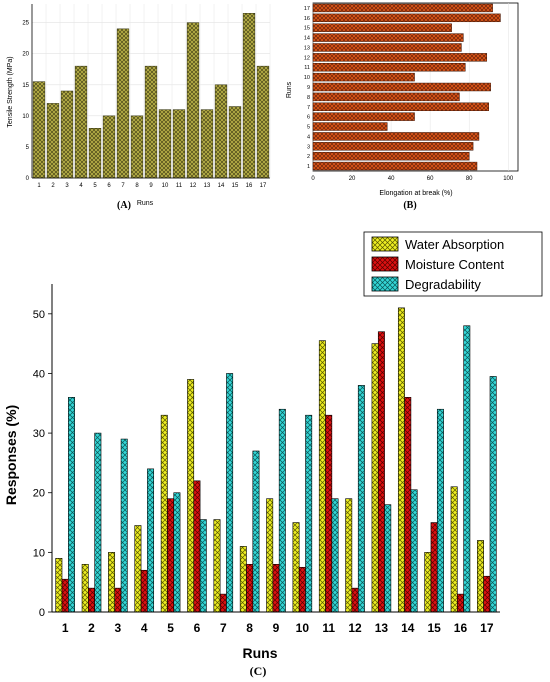 The image size is (550, 682). I want to click on legend-label-moisture: Moisture Content, so click(454, 264).